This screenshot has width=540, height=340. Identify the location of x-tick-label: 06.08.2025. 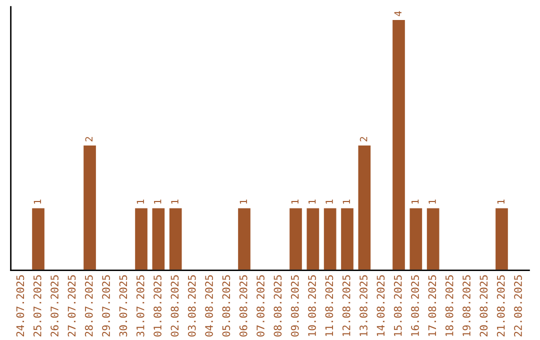
(243, 305).